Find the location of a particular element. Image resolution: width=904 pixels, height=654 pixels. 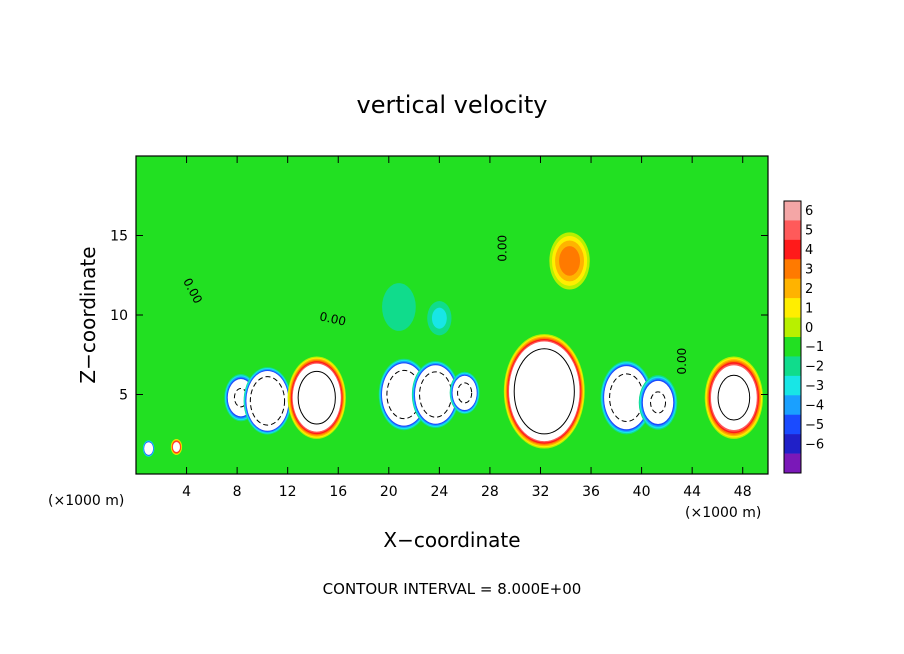

colorbar-tick-label: −2 is located at coordinates (814, 367).